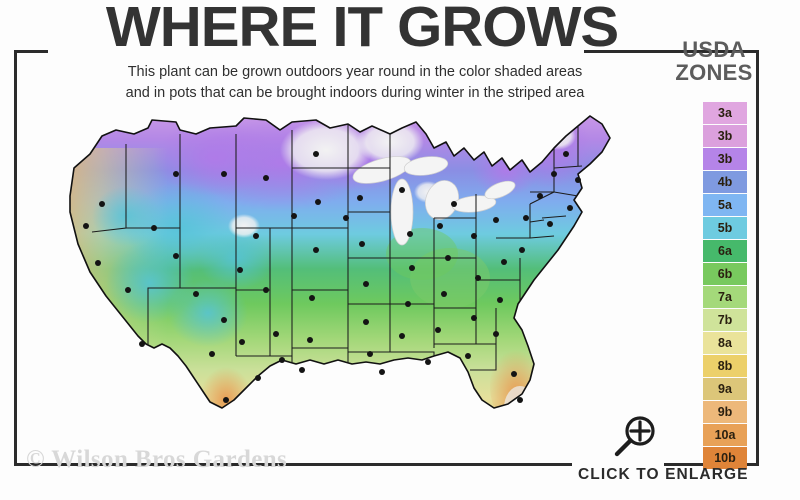  What do you see at coordinates (714, 73) in the screenshot?
I see `legend-heading-line-2: ZONES` at bounding box center [714, 73].